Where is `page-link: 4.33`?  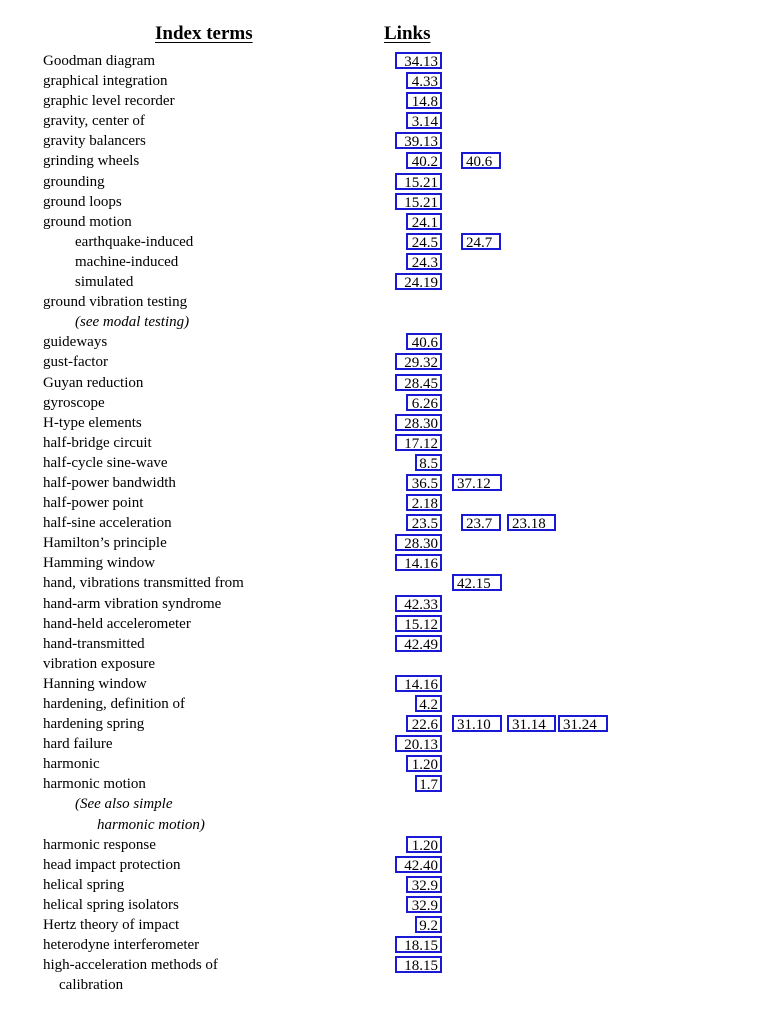
page-link: 4.33 is located at coordinates (424, 81).